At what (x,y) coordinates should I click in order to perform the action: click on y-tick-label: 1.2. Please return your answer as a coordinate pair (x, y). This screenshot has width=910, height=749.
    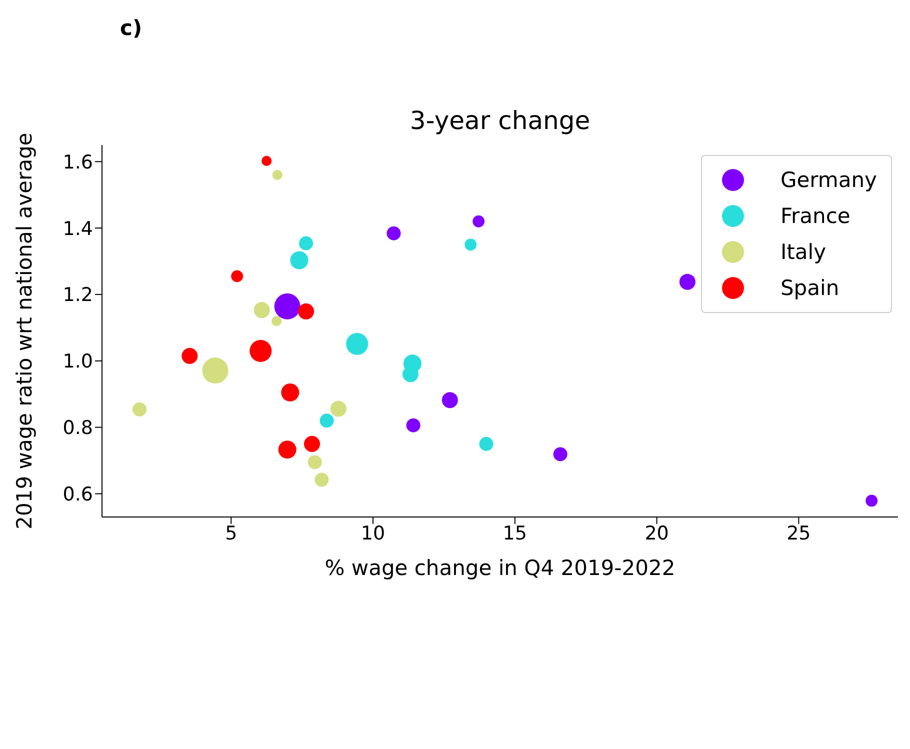
    Looking at the image, I should click on (77, 295).